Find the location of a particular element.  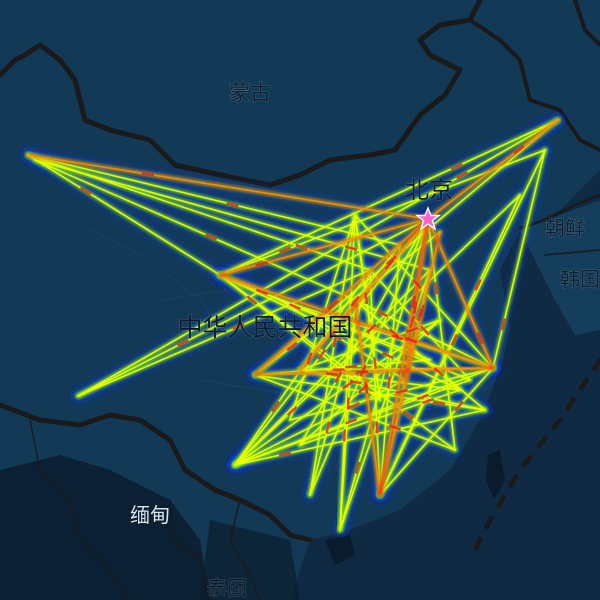

hub-marker is located at coordinates (428, 218).